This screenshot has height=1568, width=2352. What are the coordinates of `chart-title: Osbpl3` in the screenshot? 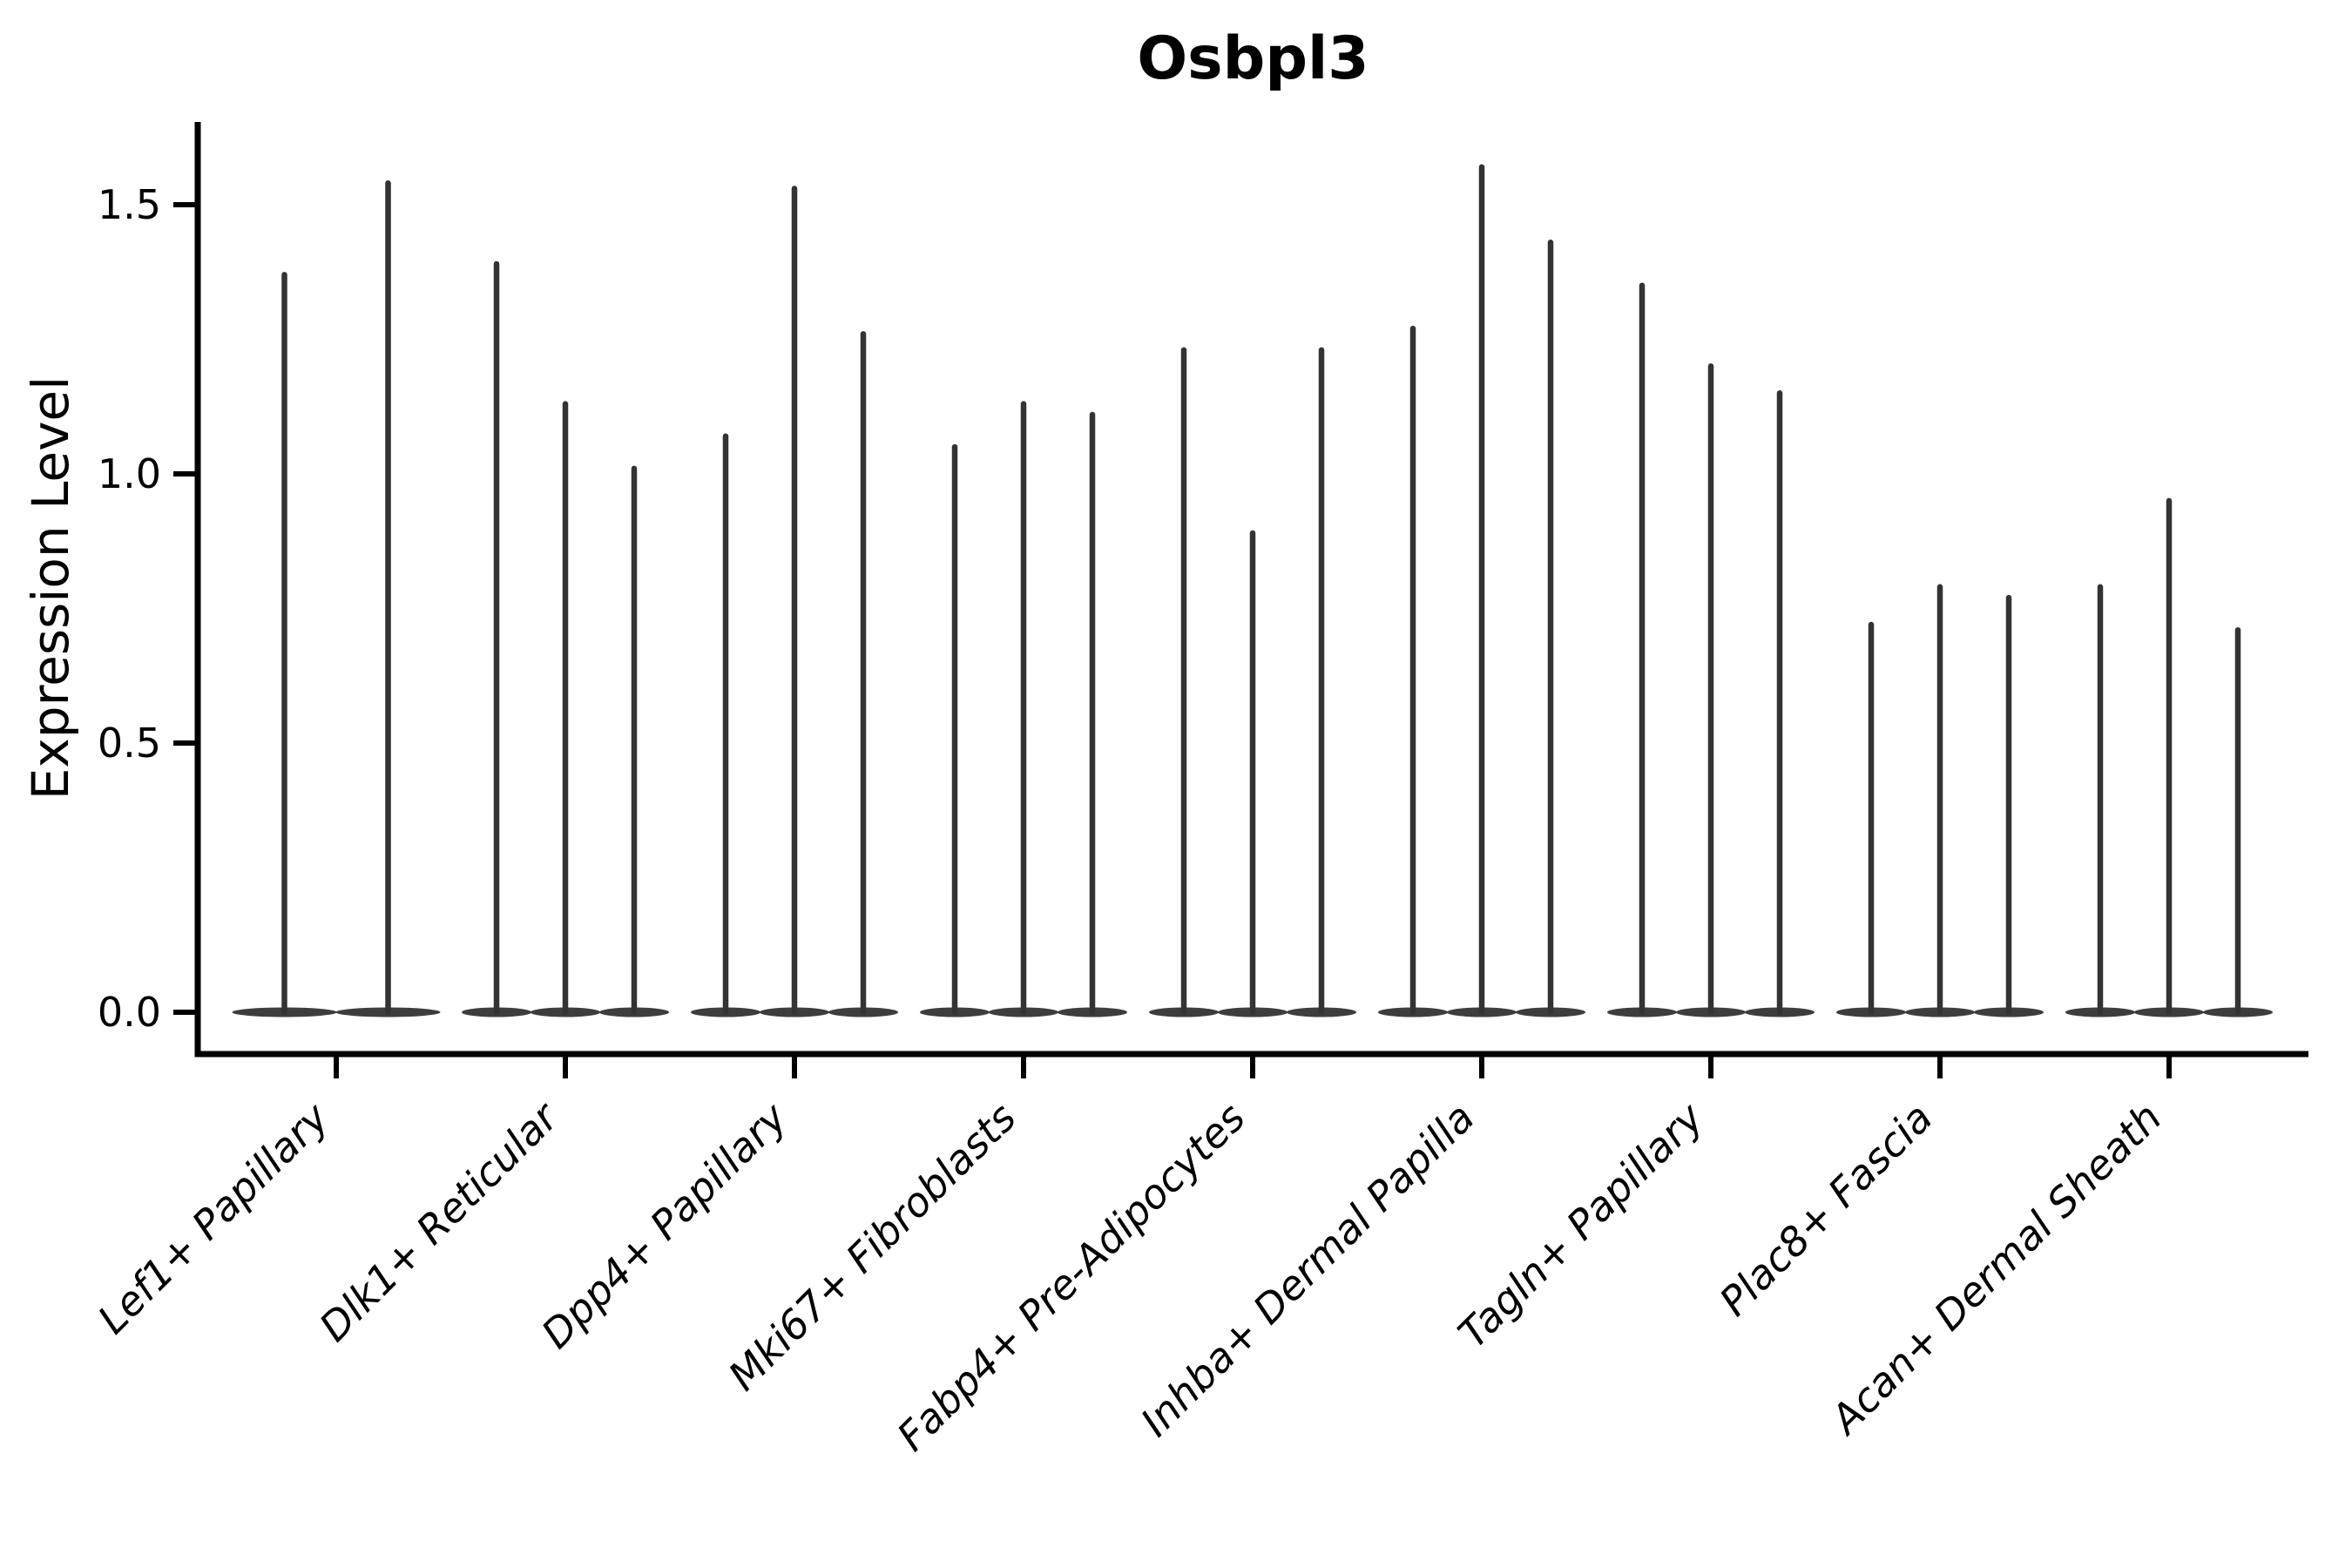 It's located at (1253, 58).